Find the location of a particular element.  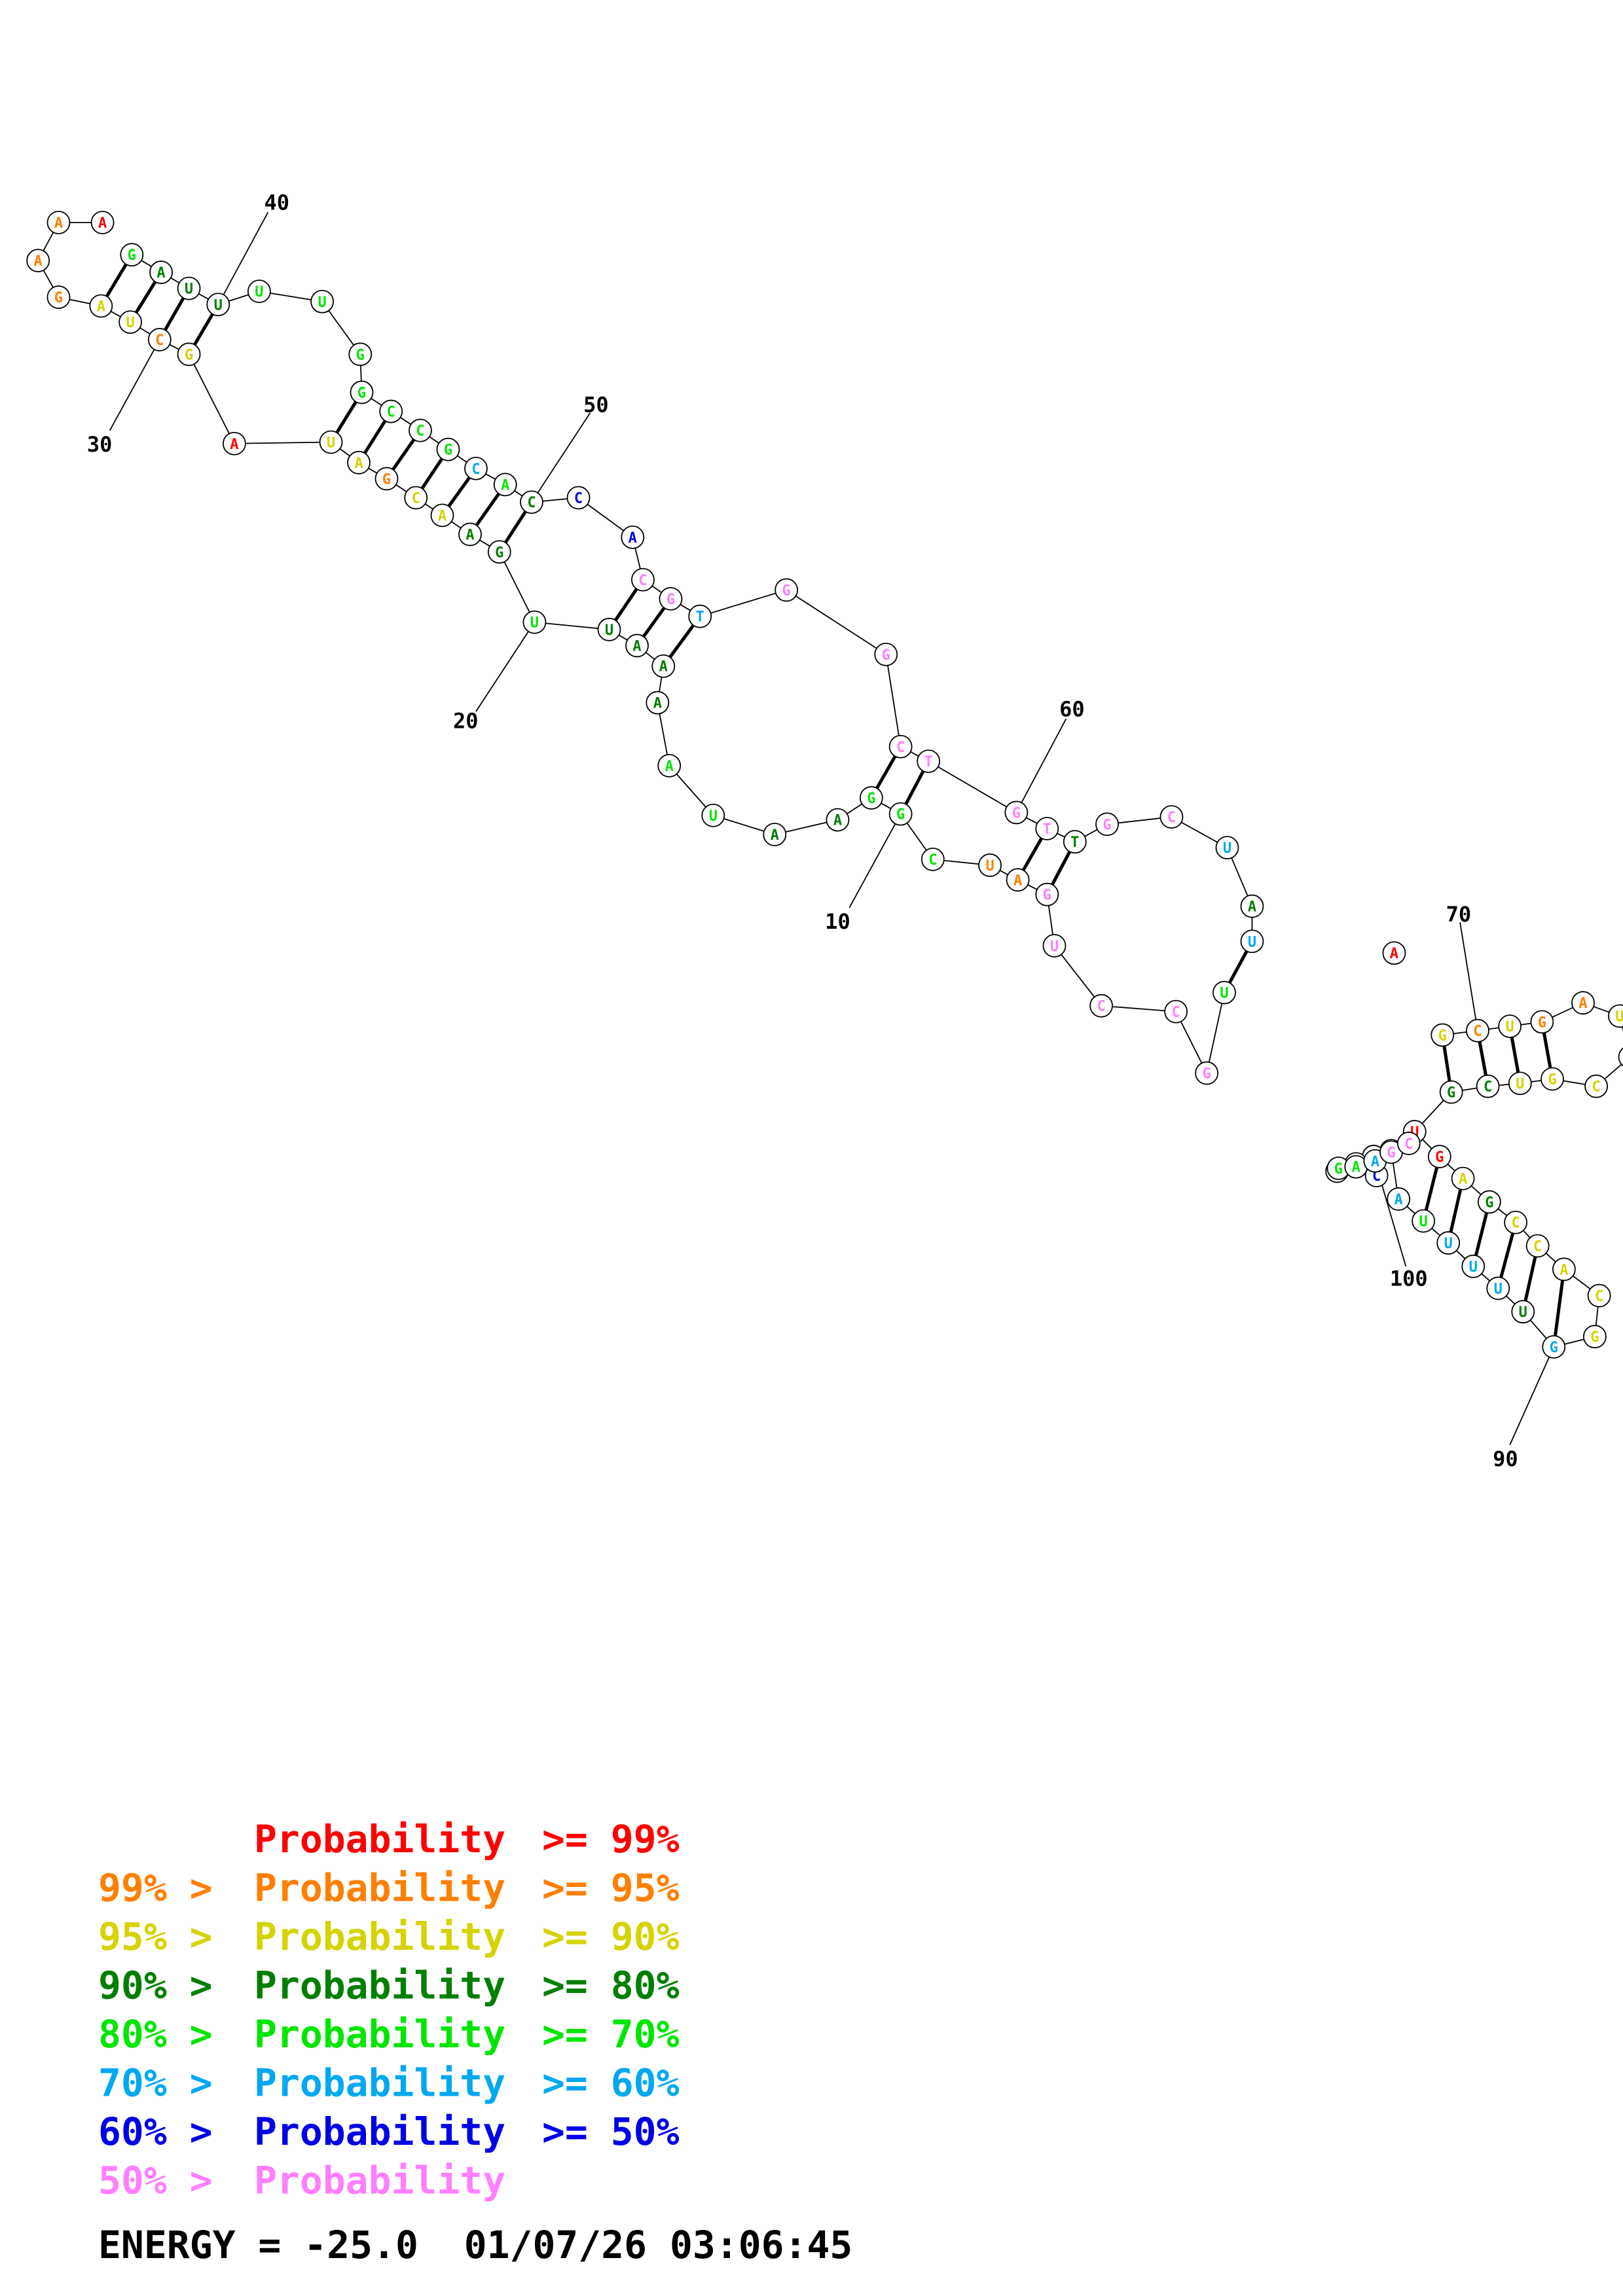

nucleotide: T is located at coordinates (1047, 828).